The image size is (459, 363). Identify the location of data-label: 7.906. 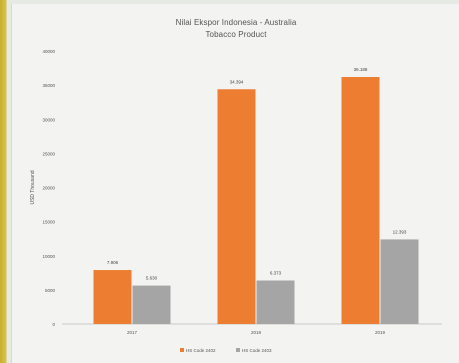
(113, 262).